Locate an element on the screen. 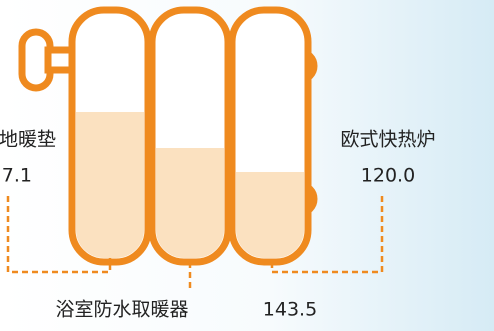  label-value: 120.0 is located at coordinates (388, 176).